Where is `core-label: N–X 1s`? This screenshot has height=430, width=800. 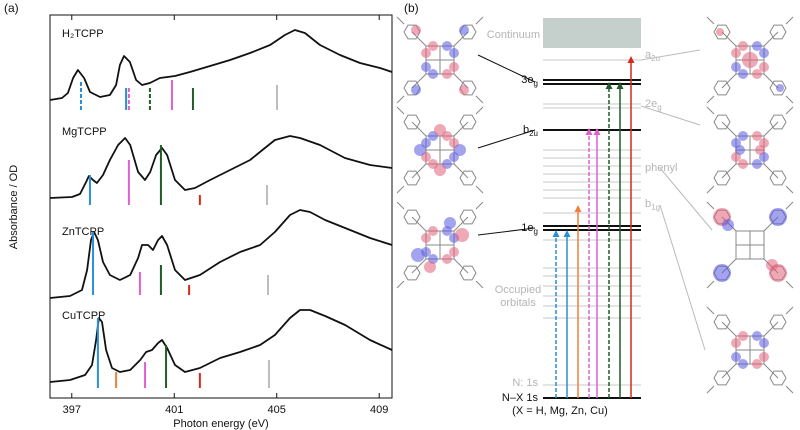
core-label: N–X 1s is located at coordinates (520, 398).